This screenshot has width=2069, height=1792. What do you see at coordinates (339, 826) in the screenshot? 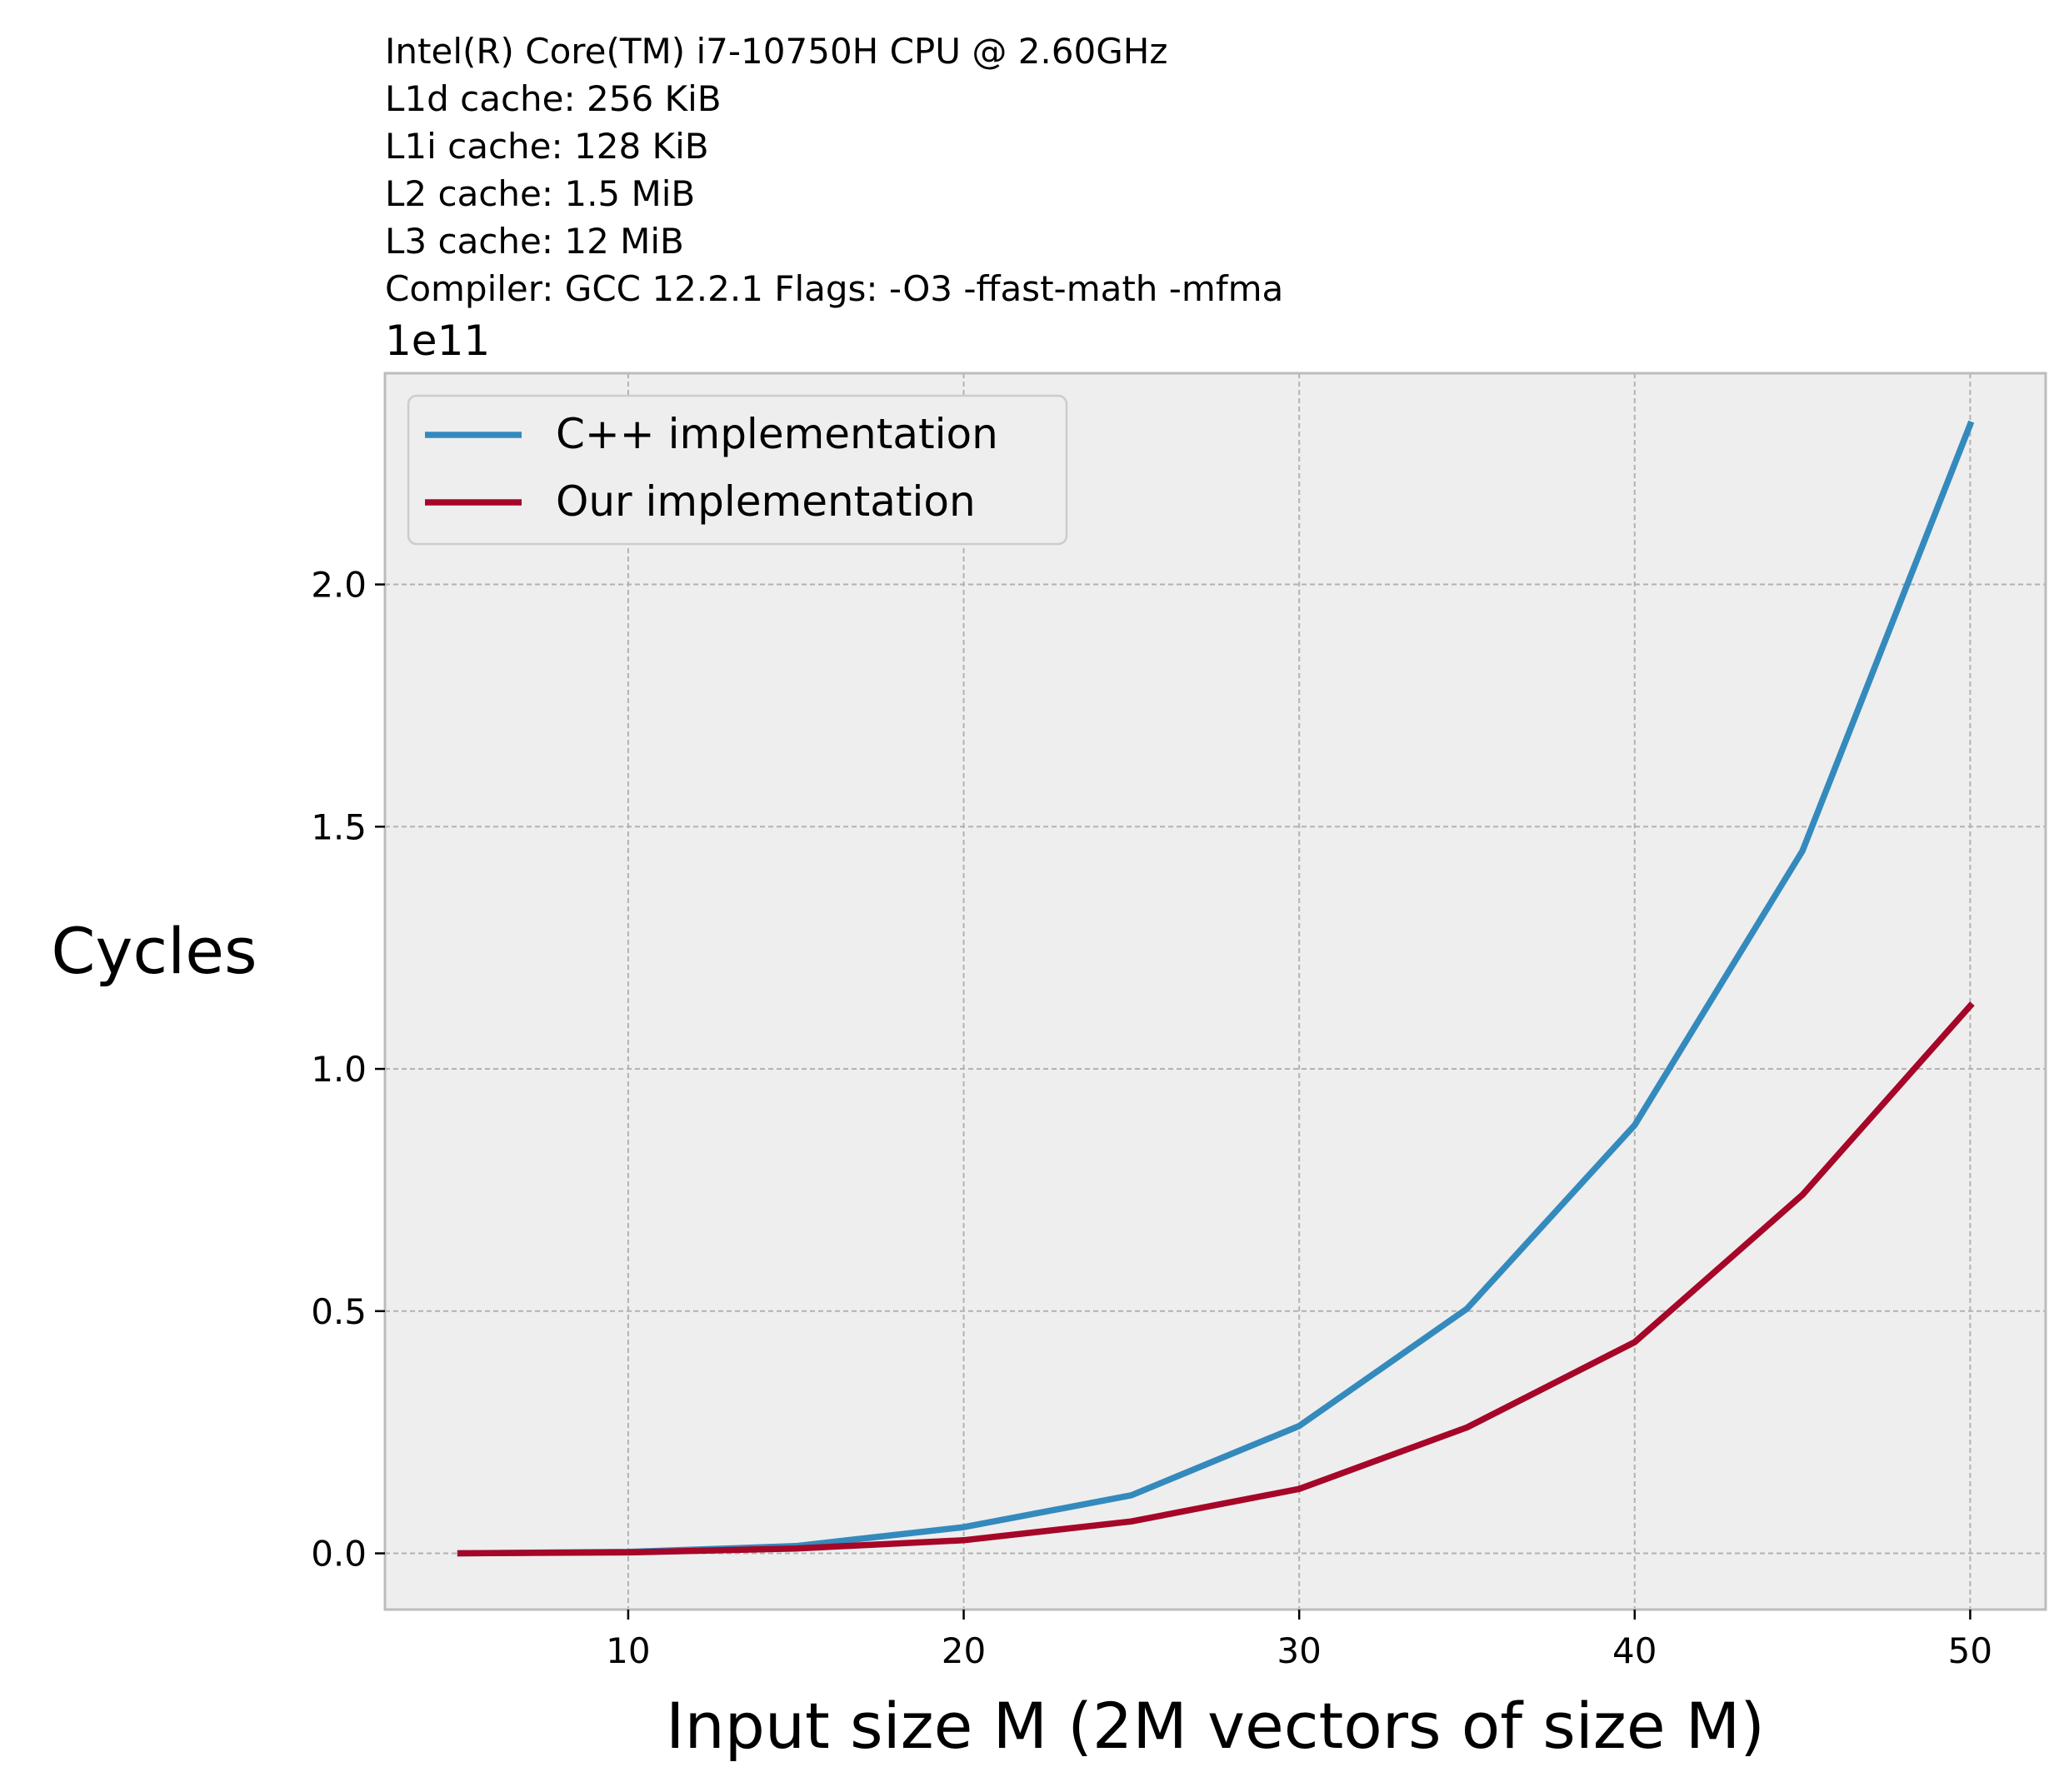
I see `y-tick-label: 1.5` at bounding box center [339, 826].